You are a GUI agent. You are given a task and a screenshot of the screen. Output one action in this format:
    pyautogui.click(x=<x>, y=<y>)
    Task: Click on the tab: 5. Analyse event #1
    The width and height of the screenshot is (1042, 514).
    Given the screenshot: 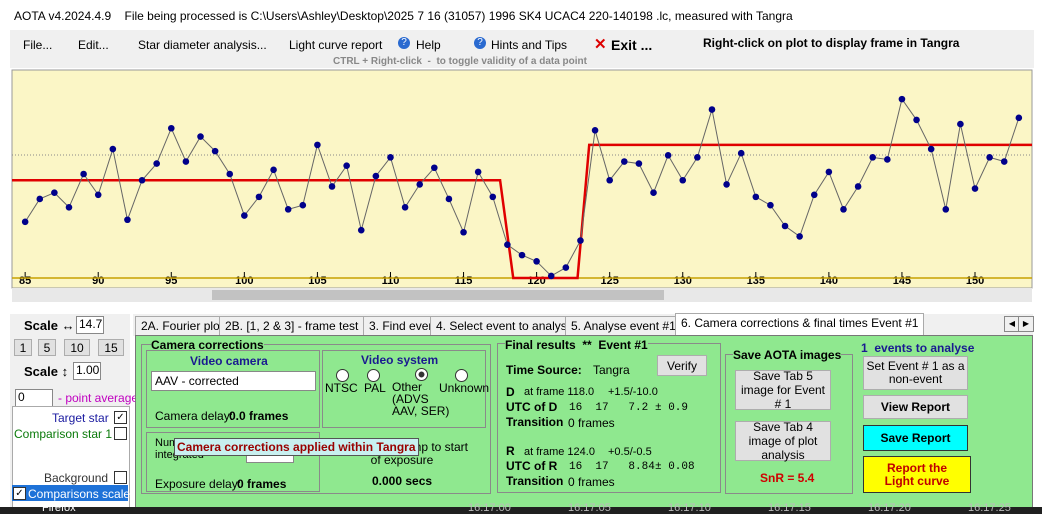 What is the action you would take?
    pyautogui.click(x=623, y=326)
    